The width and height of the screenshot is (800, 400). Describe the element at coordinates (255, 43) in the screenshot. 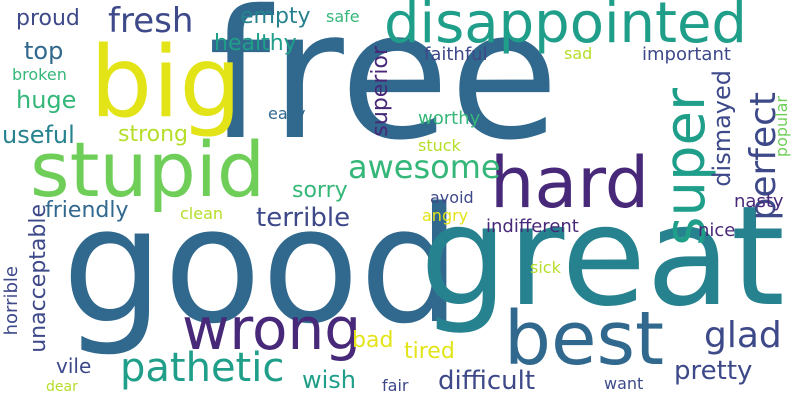

I see `word-healthy: healthy` at that location.